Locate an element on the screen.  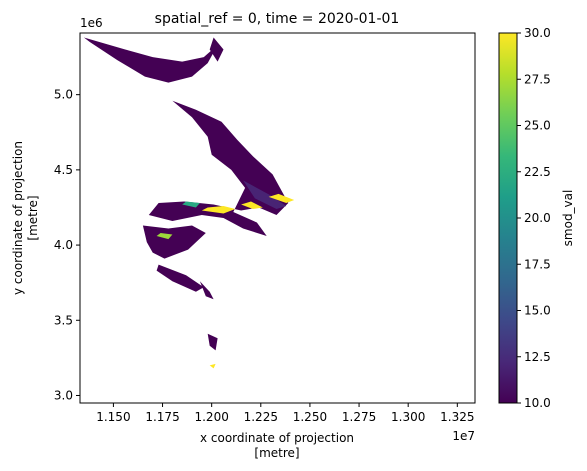
x-tick-label: 1.175 is located at coordinates (162, 417).